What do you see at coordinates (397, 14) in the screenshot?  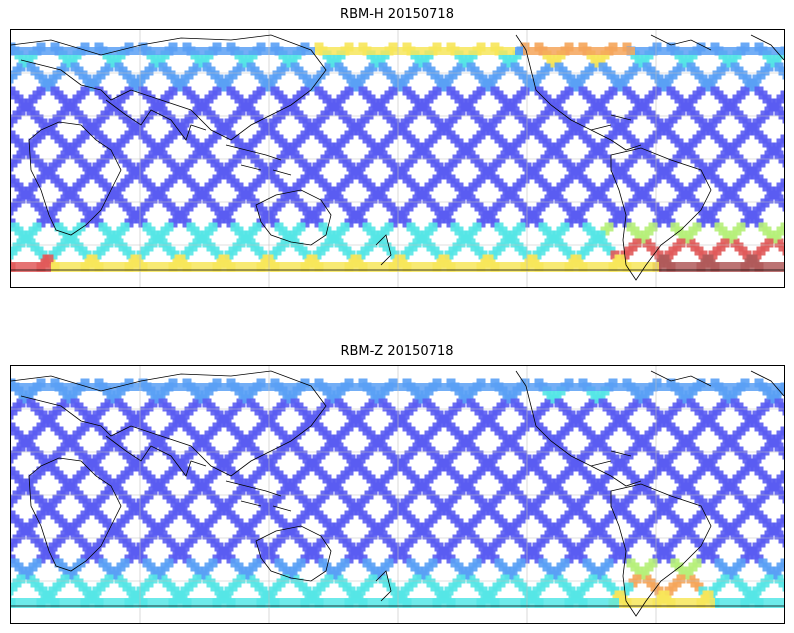 I see `map-title-rbm-h: RBM-H 20150718` at bounding box center [397, 14].